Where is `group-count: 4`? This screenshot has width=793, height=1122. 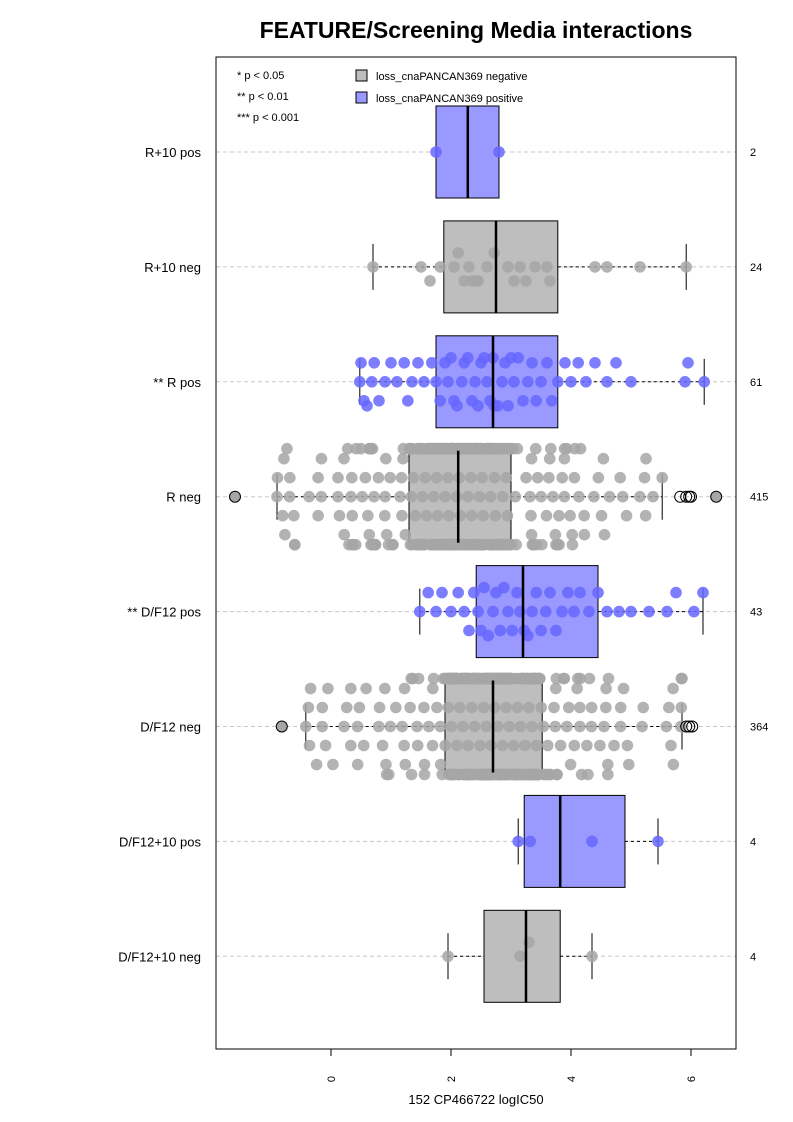 group-count: 4 is located at coordinates (753, 842).